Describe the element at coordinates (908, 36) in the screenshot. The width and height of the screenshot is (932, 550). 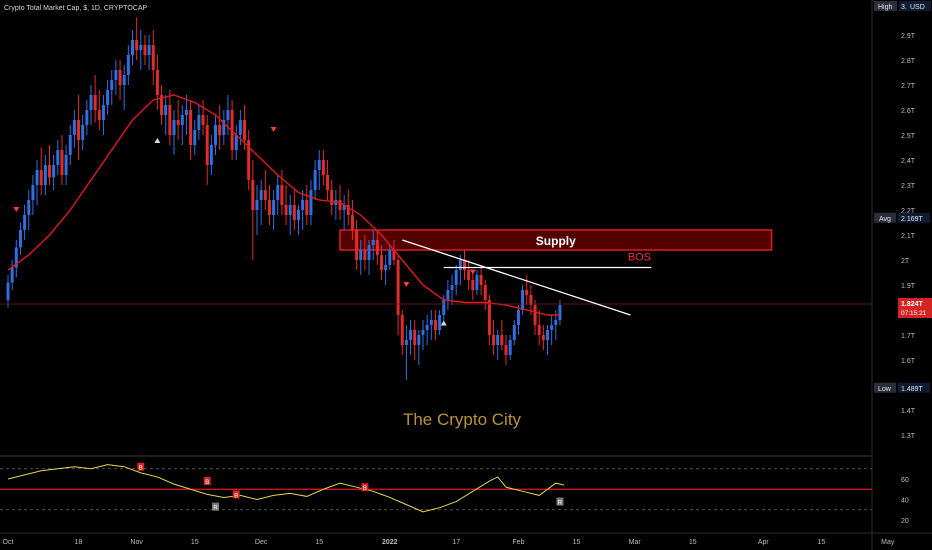
I see `price-tick-label: 2.9T` at that location.